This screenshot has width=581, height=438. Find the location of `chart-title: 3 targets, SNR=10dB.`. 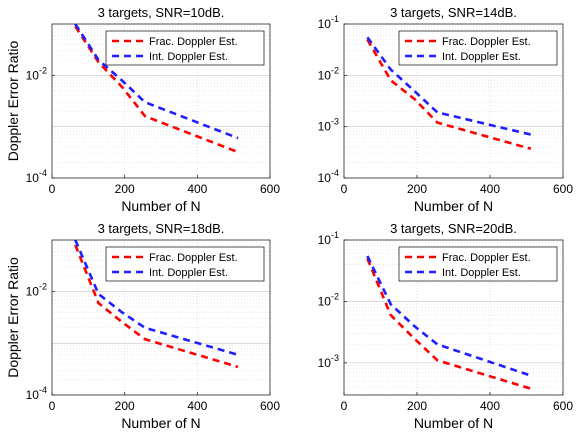

chart-title: 3 targets, SNR=10dB. is located at coordinates (161, 12).